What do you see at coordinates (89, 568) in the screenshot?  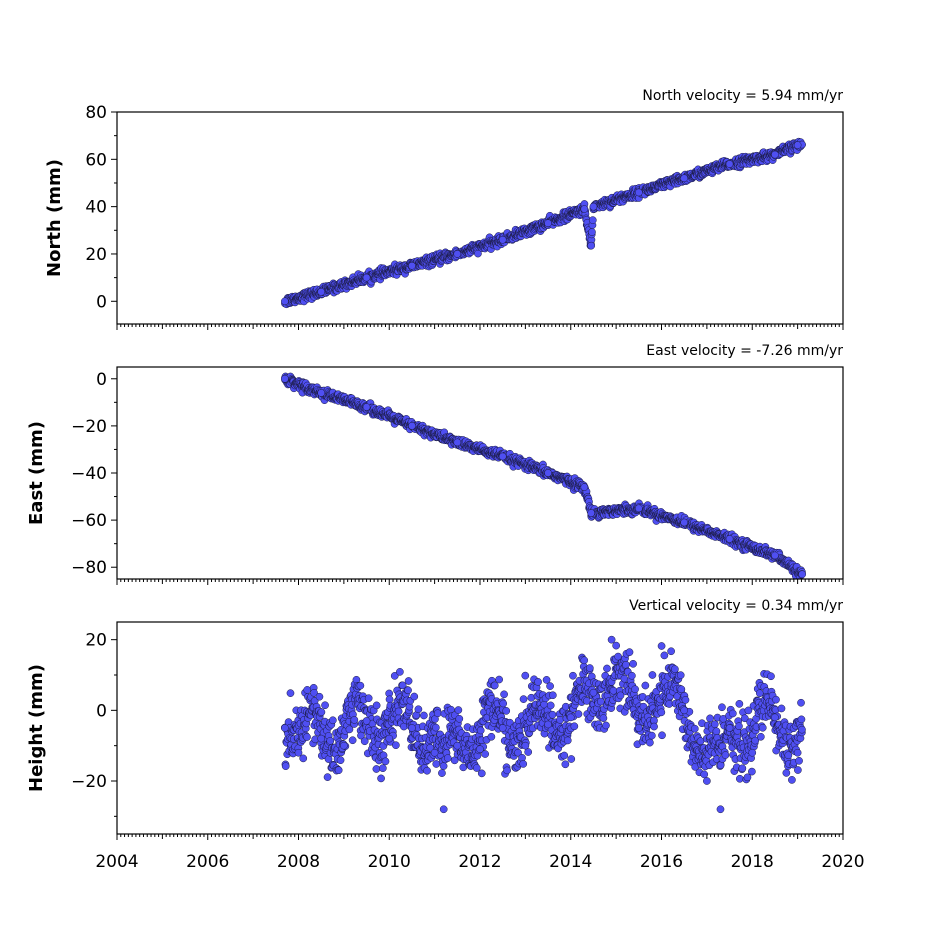 I see `east-ytick-label: −80` at bounding box center [89, 568].